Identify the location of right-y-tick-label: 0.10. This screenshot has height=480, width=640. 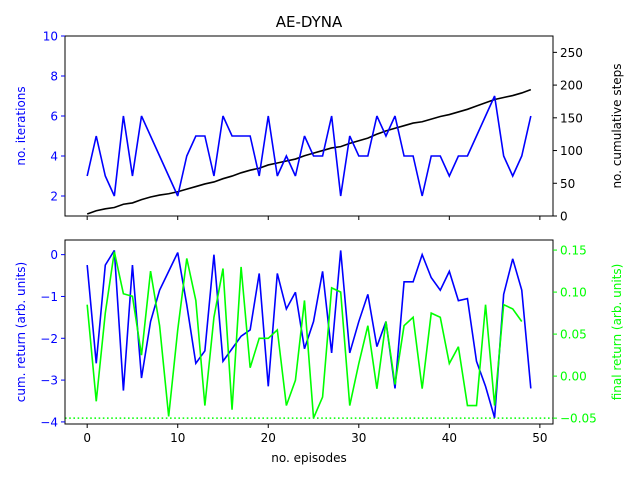
(573, 293).